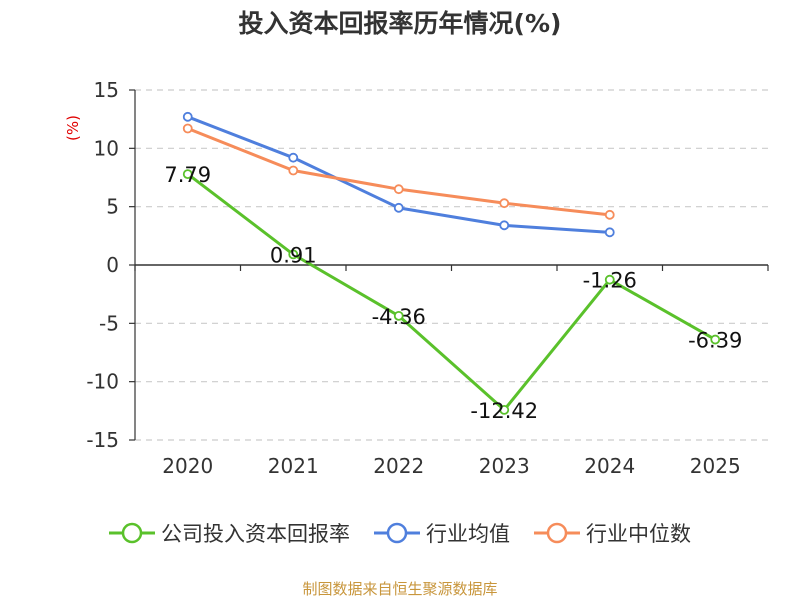 The height and width of the screenshot is (600, 800). Describe the element at coordinates (293, 466) in the screenshot. I see `x-tick-label: 2021` at that location.